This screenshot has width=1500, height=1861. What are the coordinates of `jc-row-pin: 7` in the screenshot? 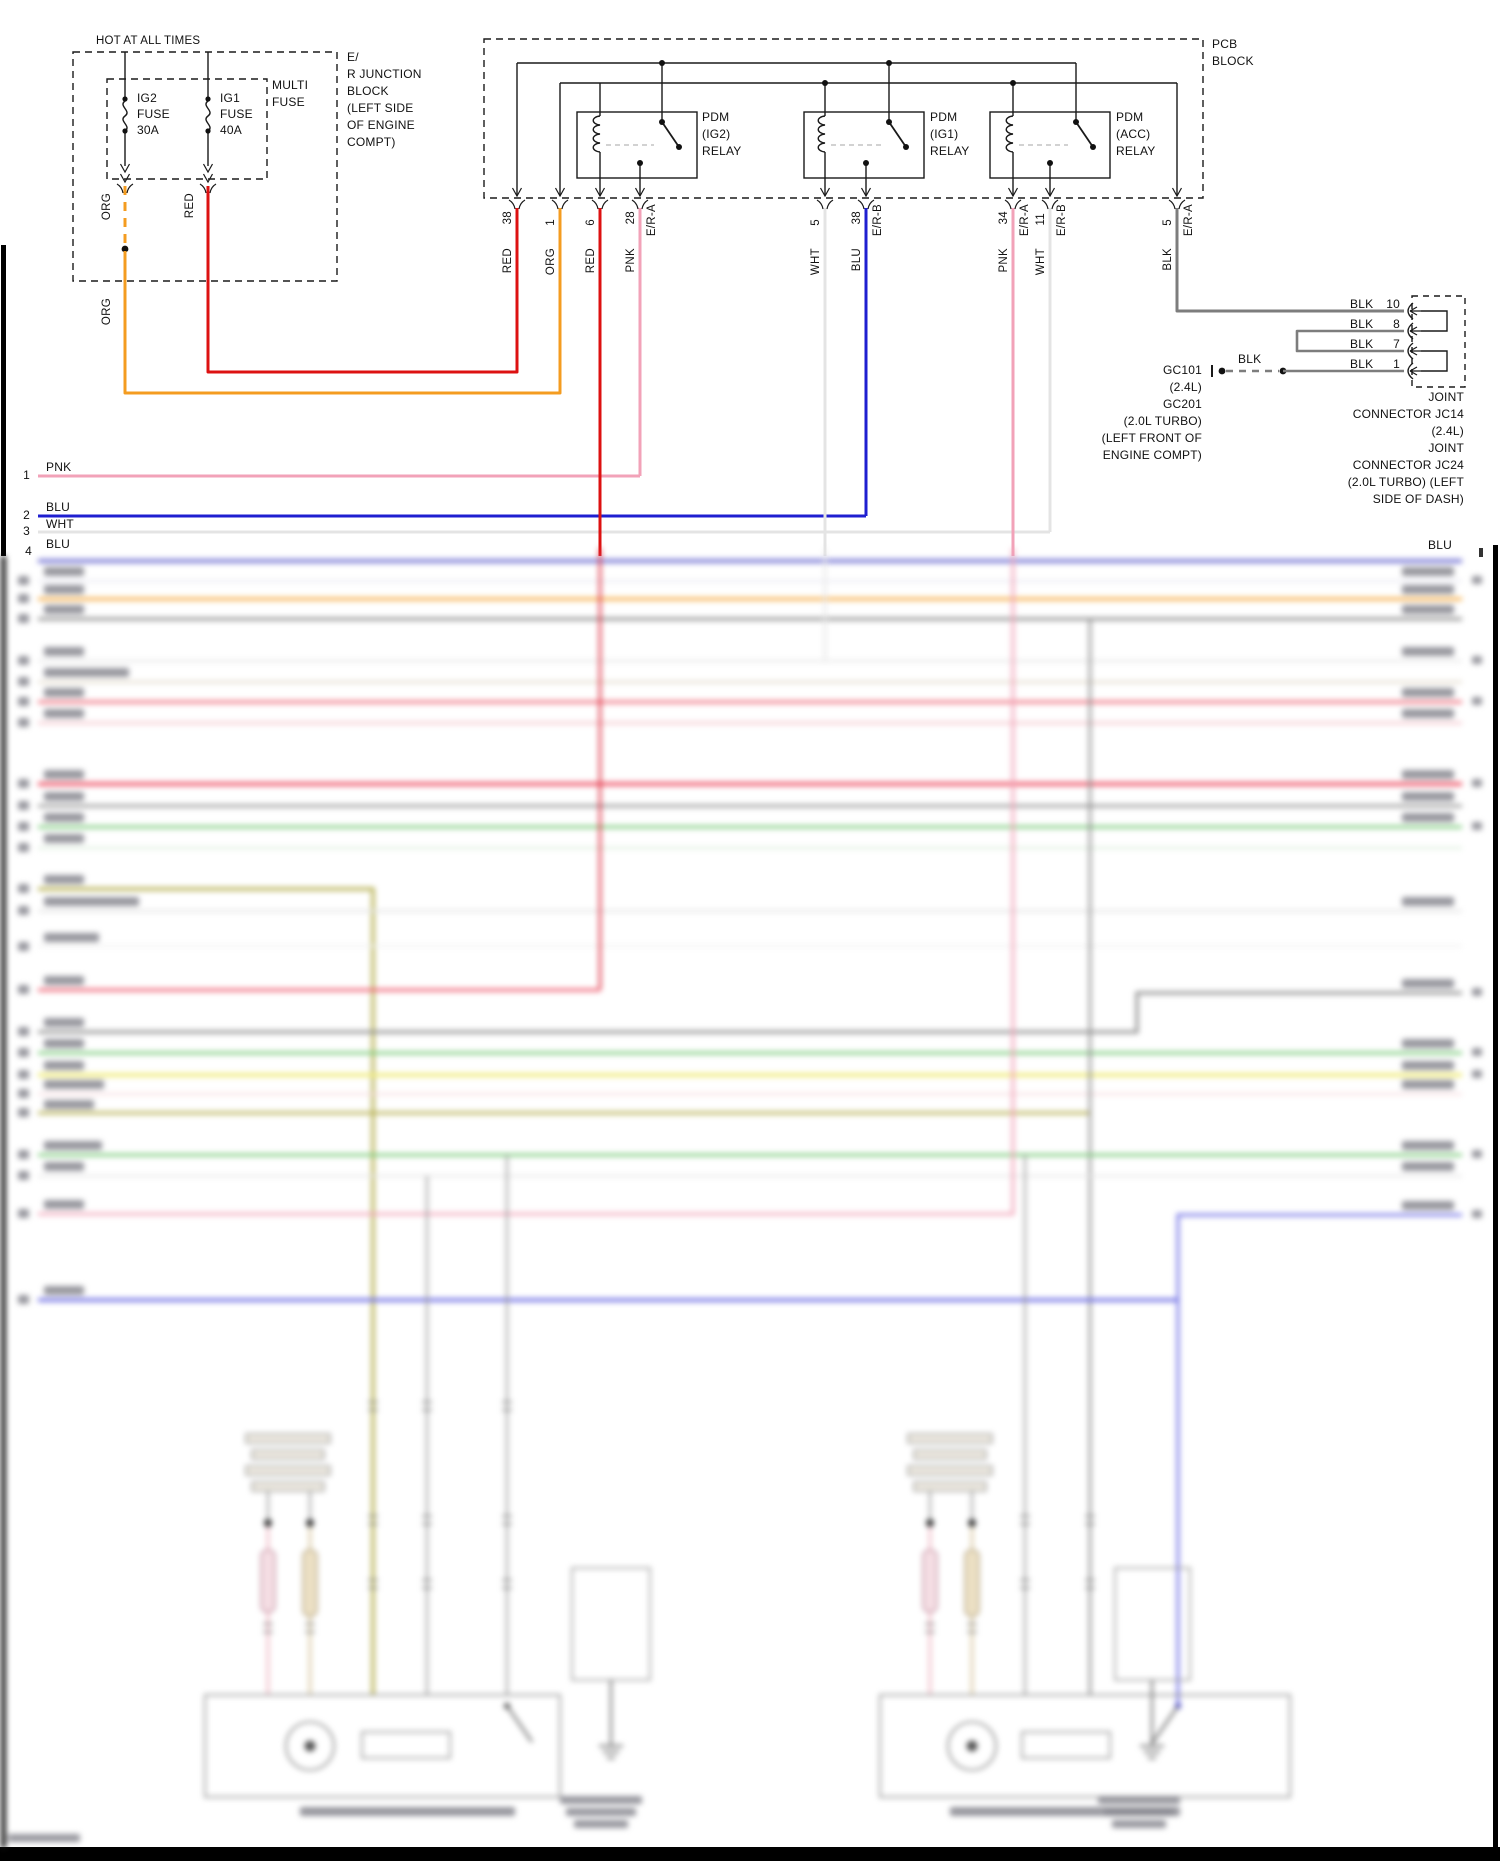 It's located at (1396, 344).